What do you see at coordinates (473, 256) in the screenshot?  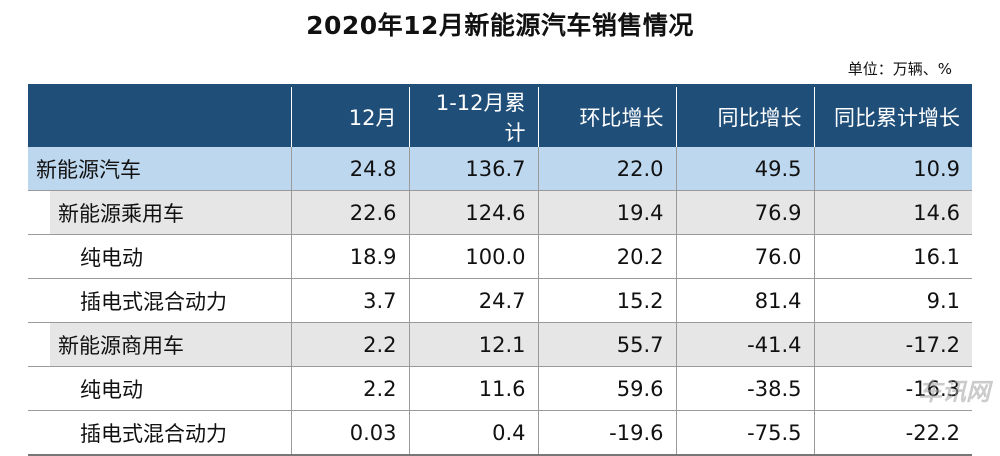 I see `cell: 100.0` at bounding box center [473, 256].